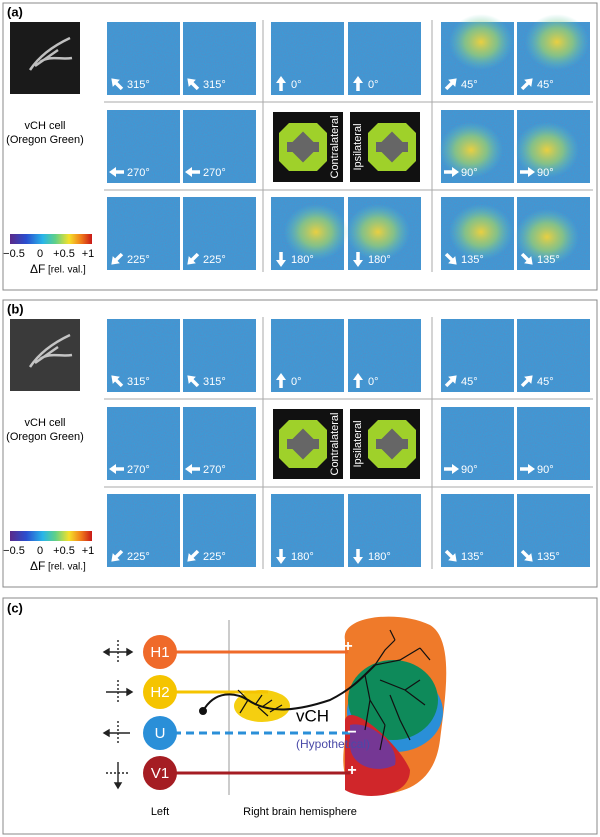  What do you see at coordinates (214, 85) in the screenshot?
I see `direction-label: 315°` at bounding box center [214, 85].